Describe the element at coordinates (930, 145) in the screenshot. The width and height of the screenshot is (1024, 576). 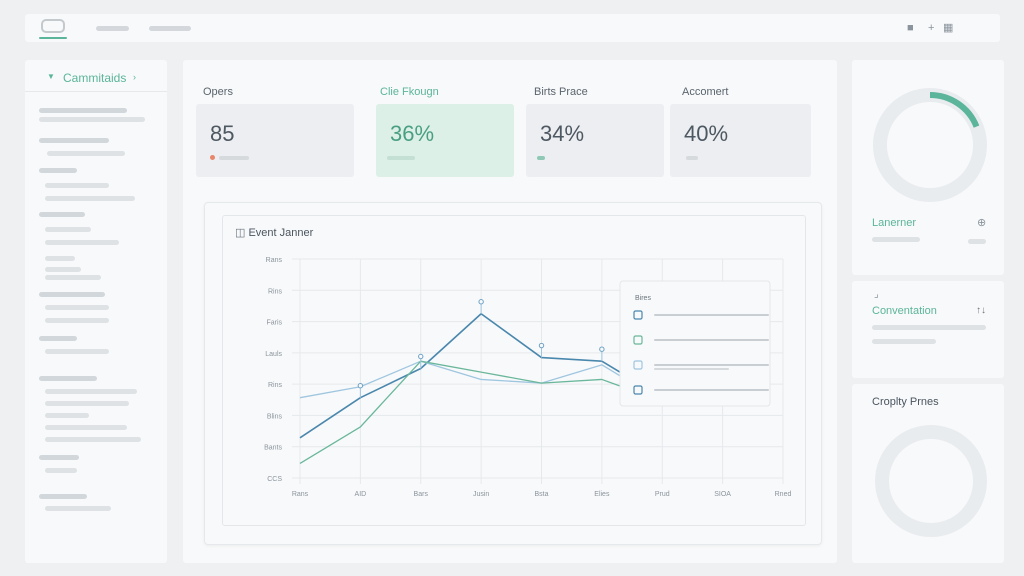
I see `donut-gauge` at that location.